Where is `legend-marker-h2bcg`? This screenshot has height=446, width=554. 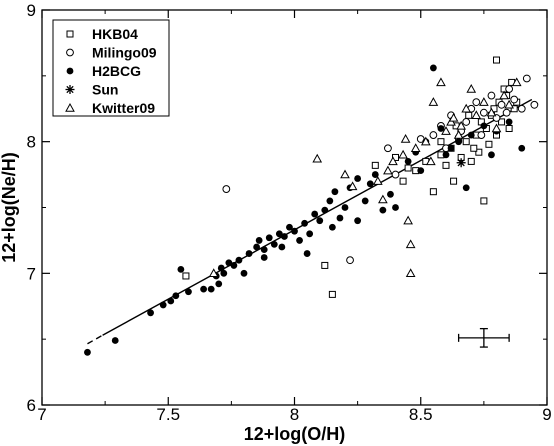 legend-marker-h2bcg is located at coordinates (70, 71).